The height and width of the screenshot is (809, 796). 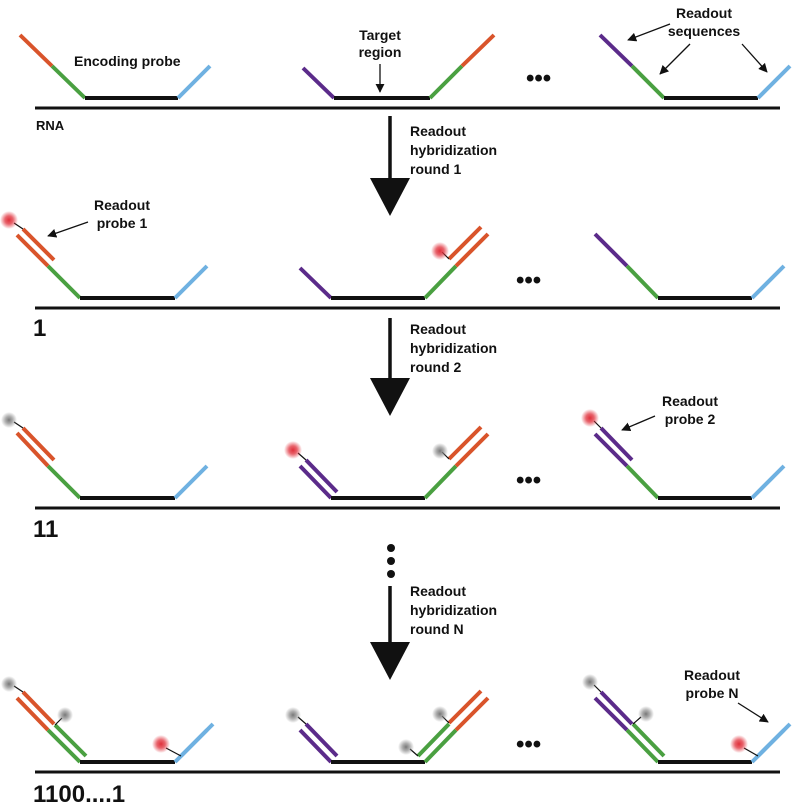 I want to click on probe2-label-line2: probe 2, so click(x=690, y=419).